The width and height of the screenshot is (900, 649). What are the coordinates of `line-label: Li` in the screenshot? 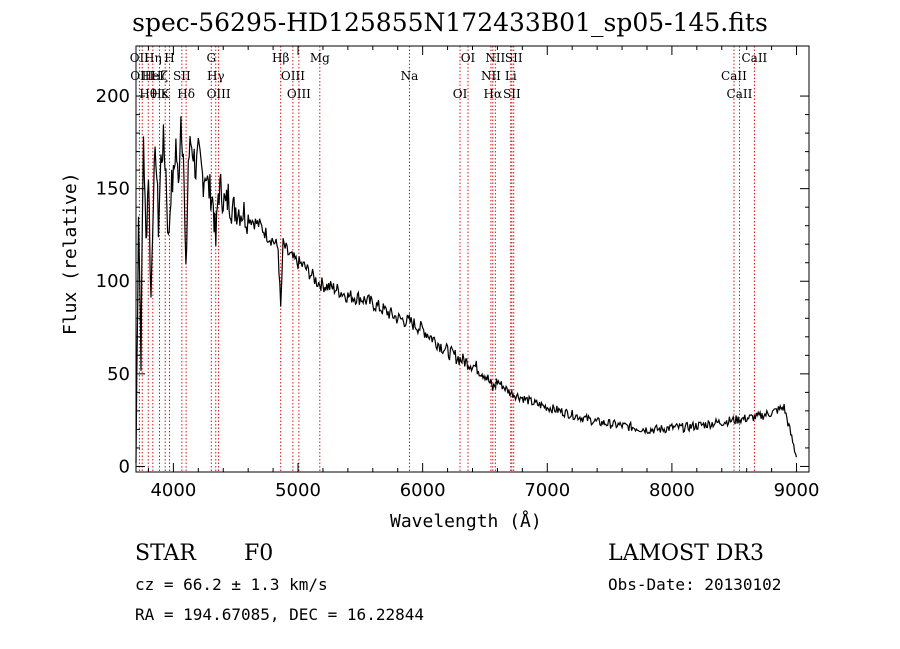 It's located at (511, 76).